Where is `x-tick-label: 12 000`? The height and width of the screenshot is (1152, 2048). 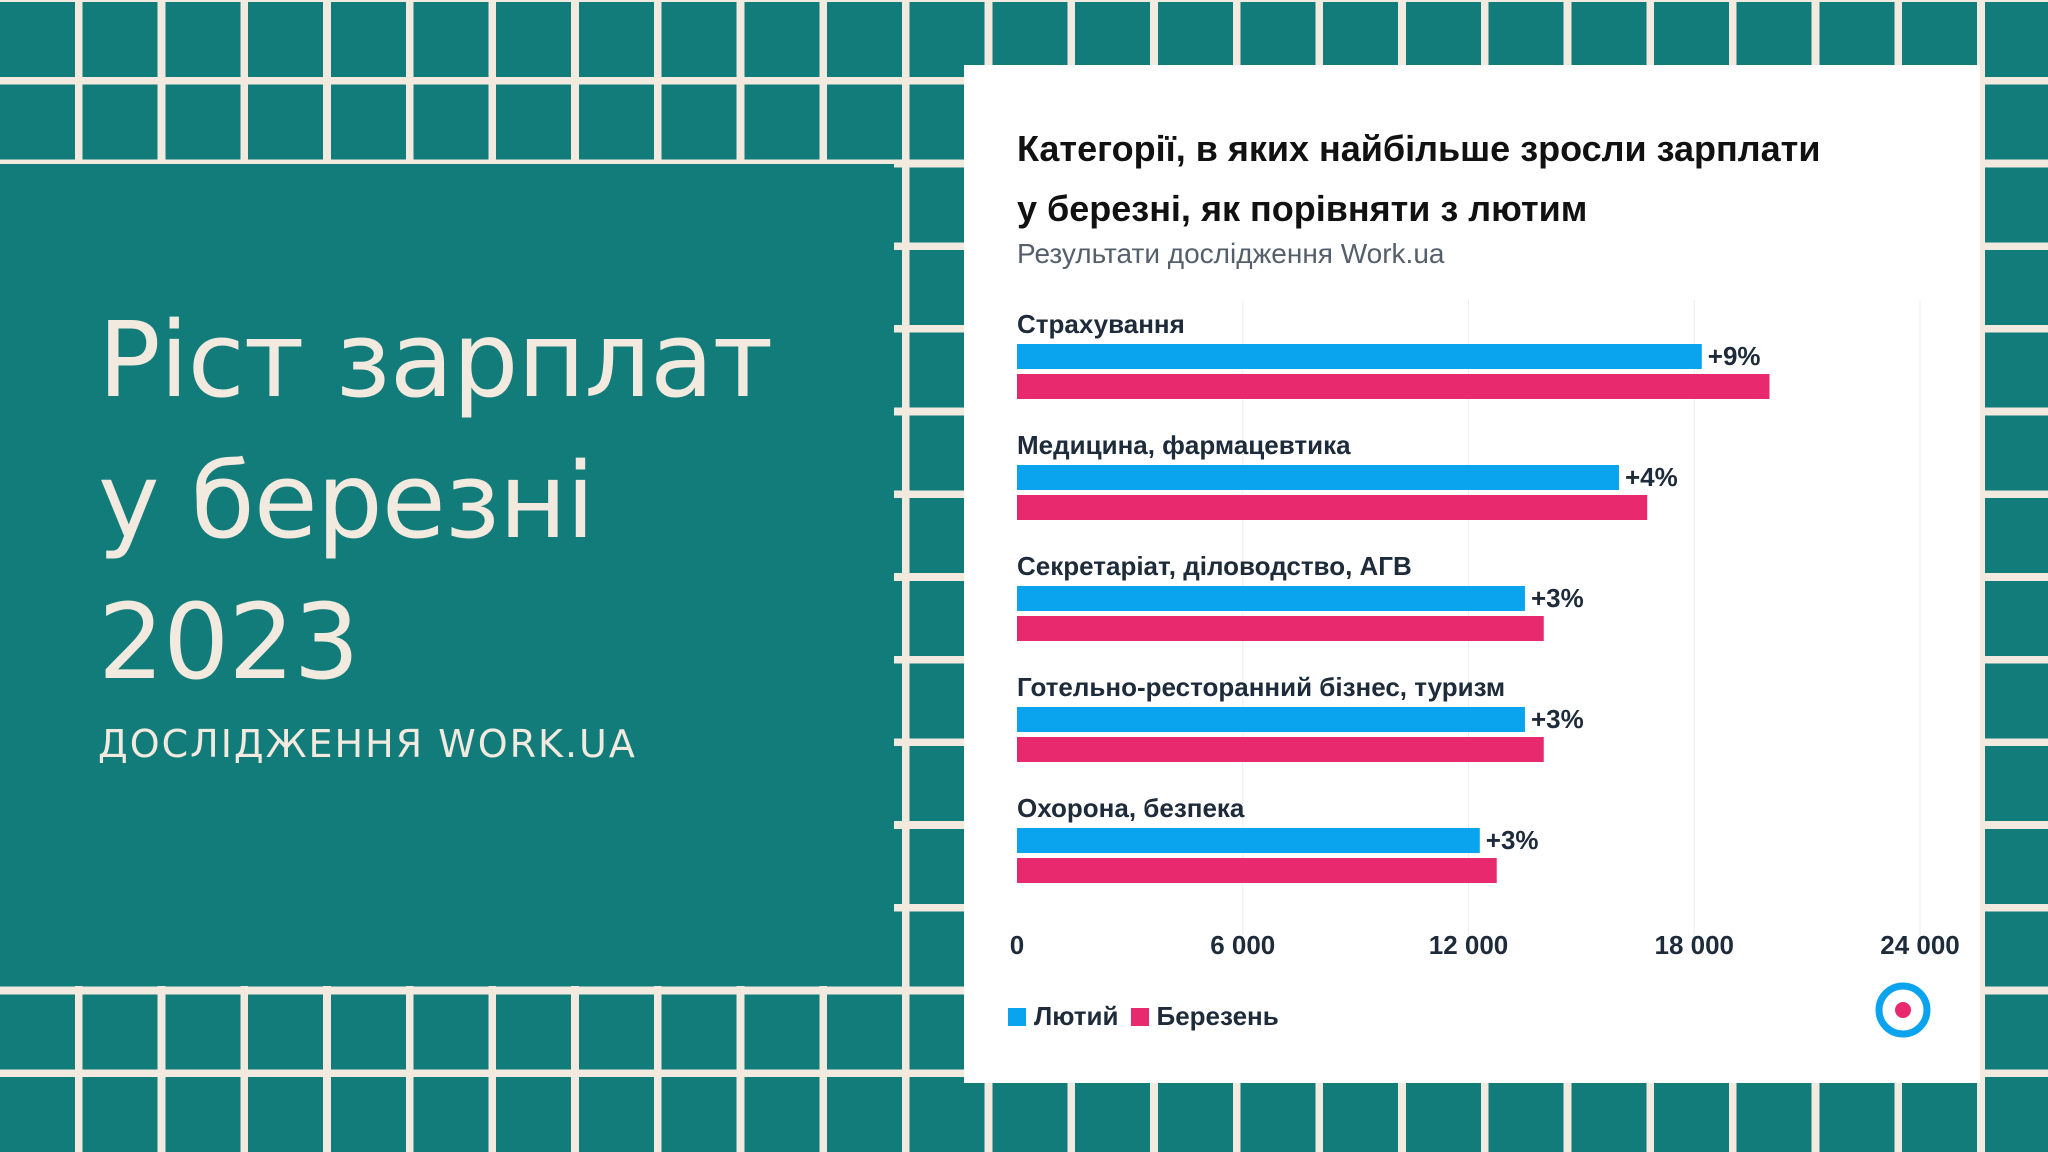
x-tick-label: 12 000 is located at coordinates (1469, 945).